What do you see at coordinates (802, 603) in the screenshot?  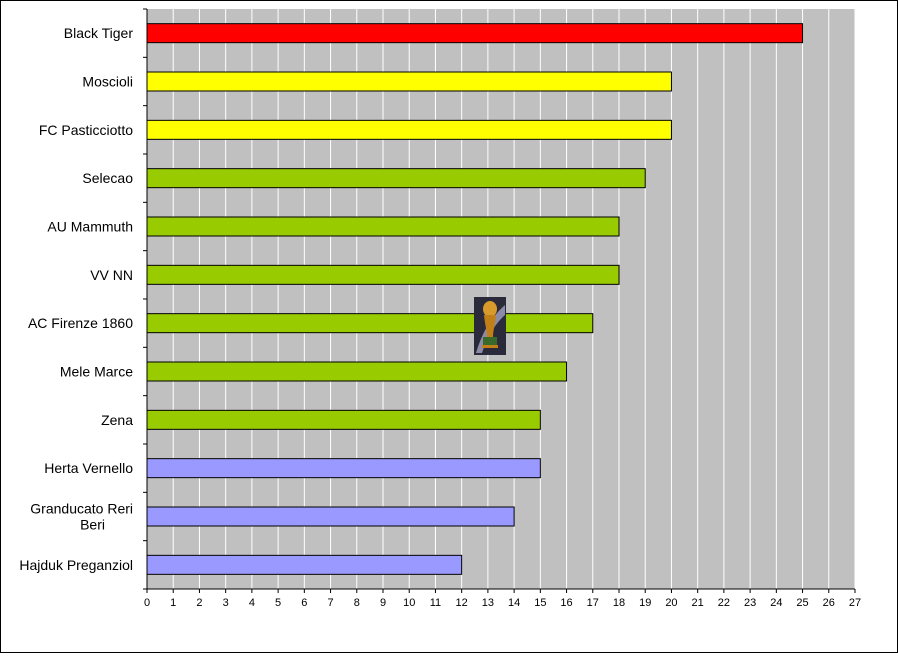 I see `x-tick-label: 25` at bounding box center [802, 603].